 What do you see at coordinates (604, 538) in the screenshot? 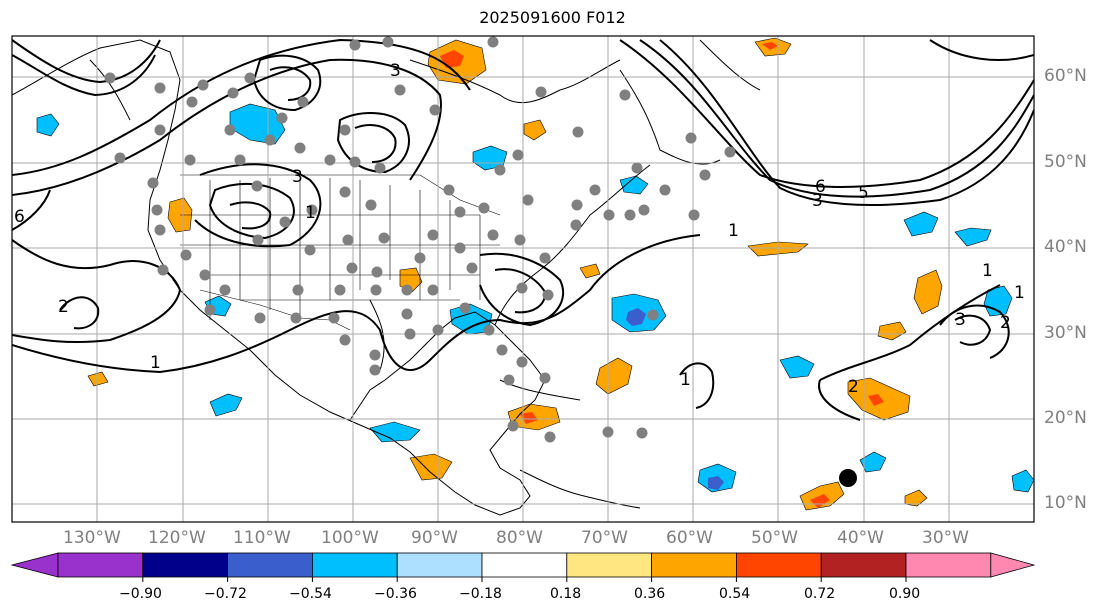
I see `longitude-label: 70°W` at bounding box center [604, 538].